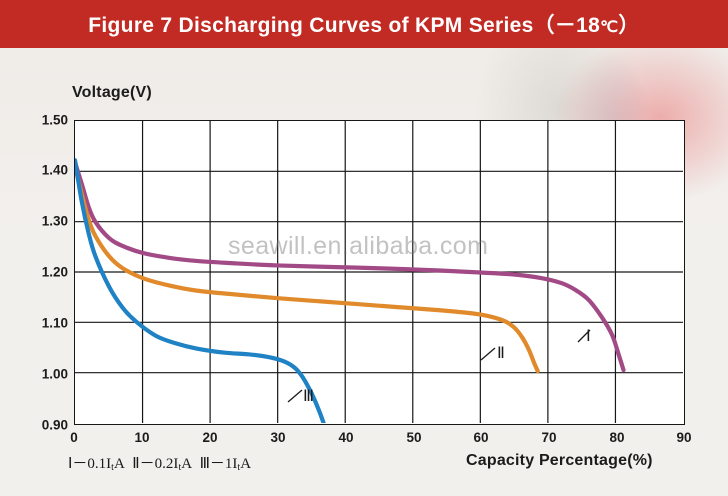  What do you see at coordinates (246, 464) in the screenshot?
I see `legend-series-3-suffix: A` at bounding box center [246, 464].